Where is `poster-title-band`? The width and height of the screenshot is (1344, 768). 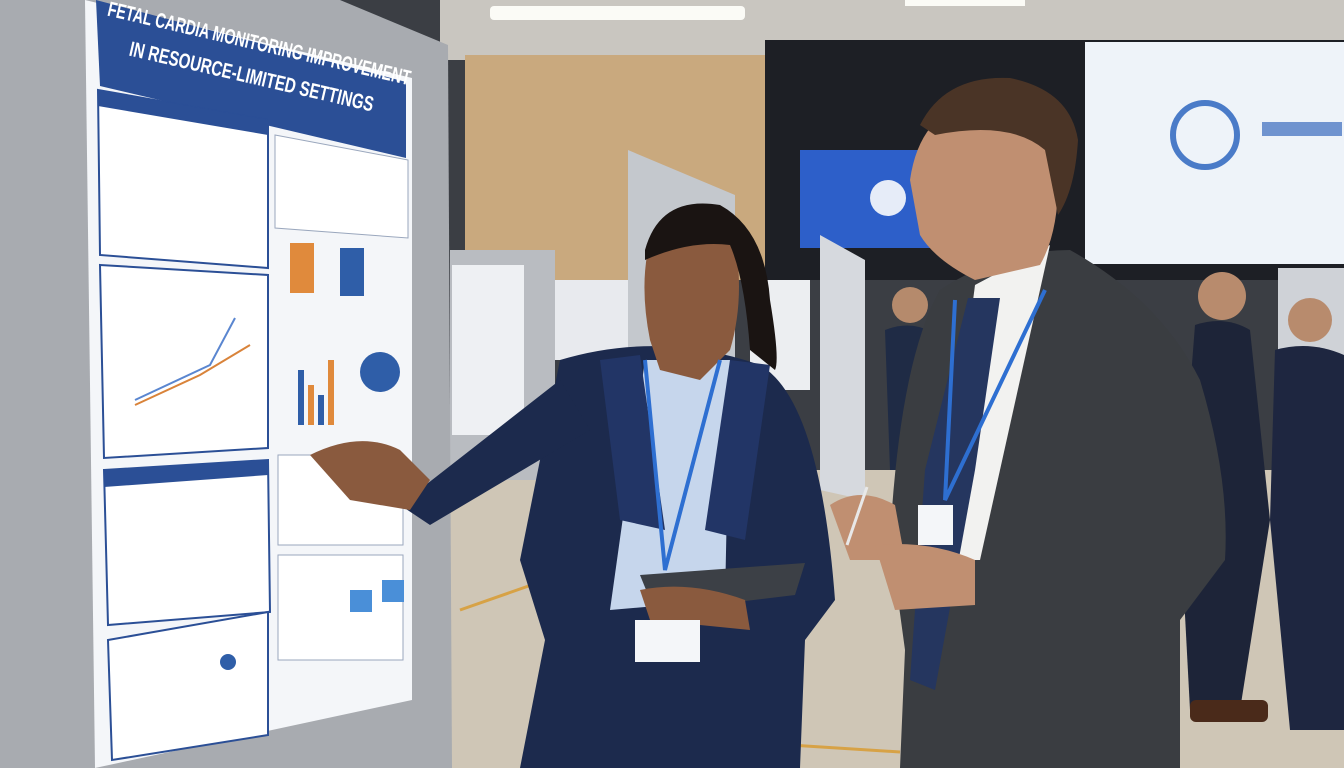 poster-title-band is located at coordinates (251, 79).